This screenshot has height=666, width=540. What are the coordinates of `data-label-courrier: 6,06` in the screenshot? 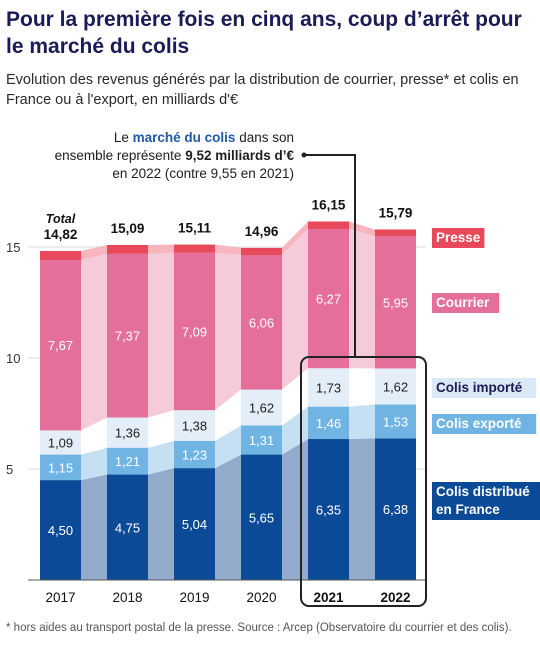 It's located at (261, 322).